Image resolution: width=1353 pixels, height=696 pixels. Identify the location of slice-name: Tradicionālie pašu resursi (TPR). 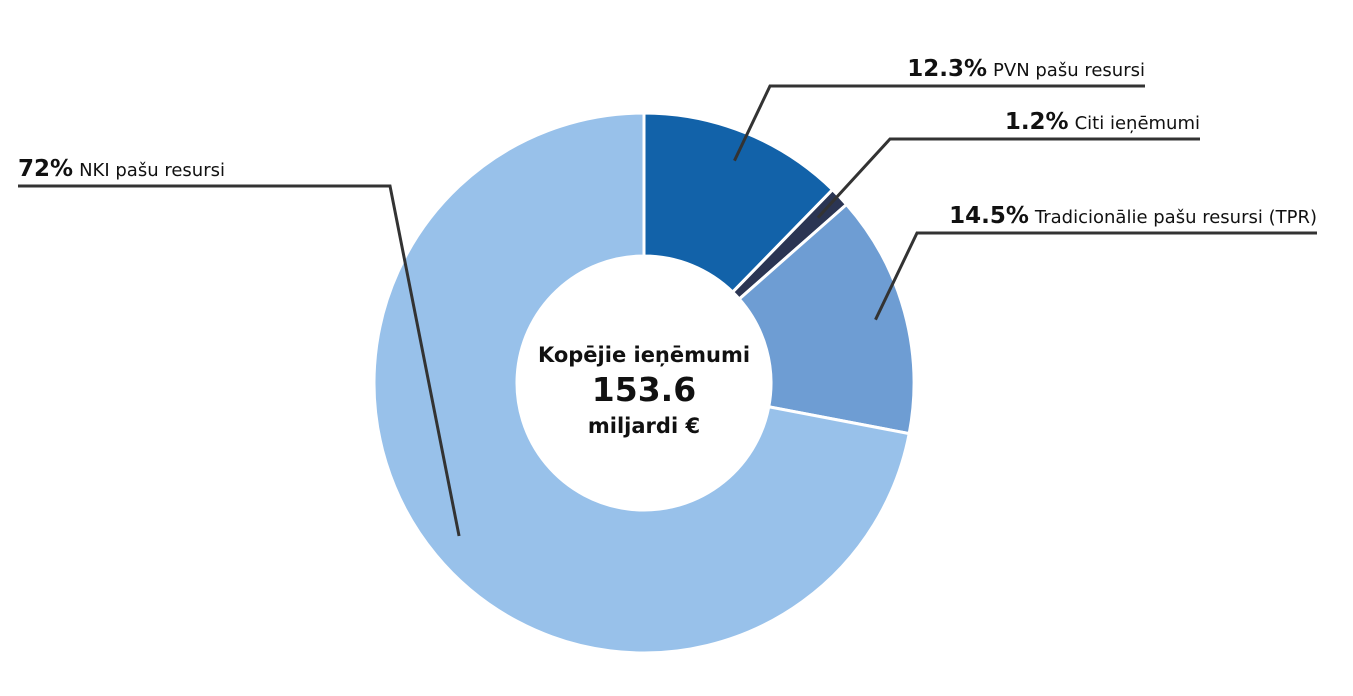
(1175, 217).